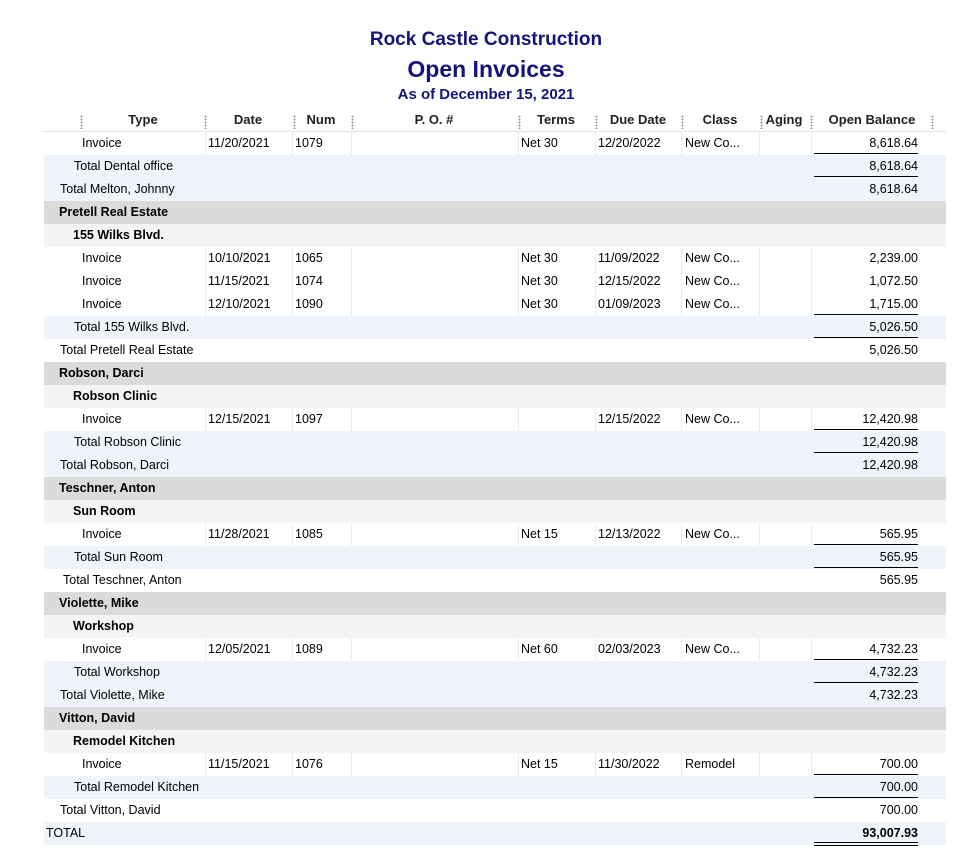 The width and height of the screenshot is (954, 859). I want to click on job-header-row: Workshop, so click(495, 626).